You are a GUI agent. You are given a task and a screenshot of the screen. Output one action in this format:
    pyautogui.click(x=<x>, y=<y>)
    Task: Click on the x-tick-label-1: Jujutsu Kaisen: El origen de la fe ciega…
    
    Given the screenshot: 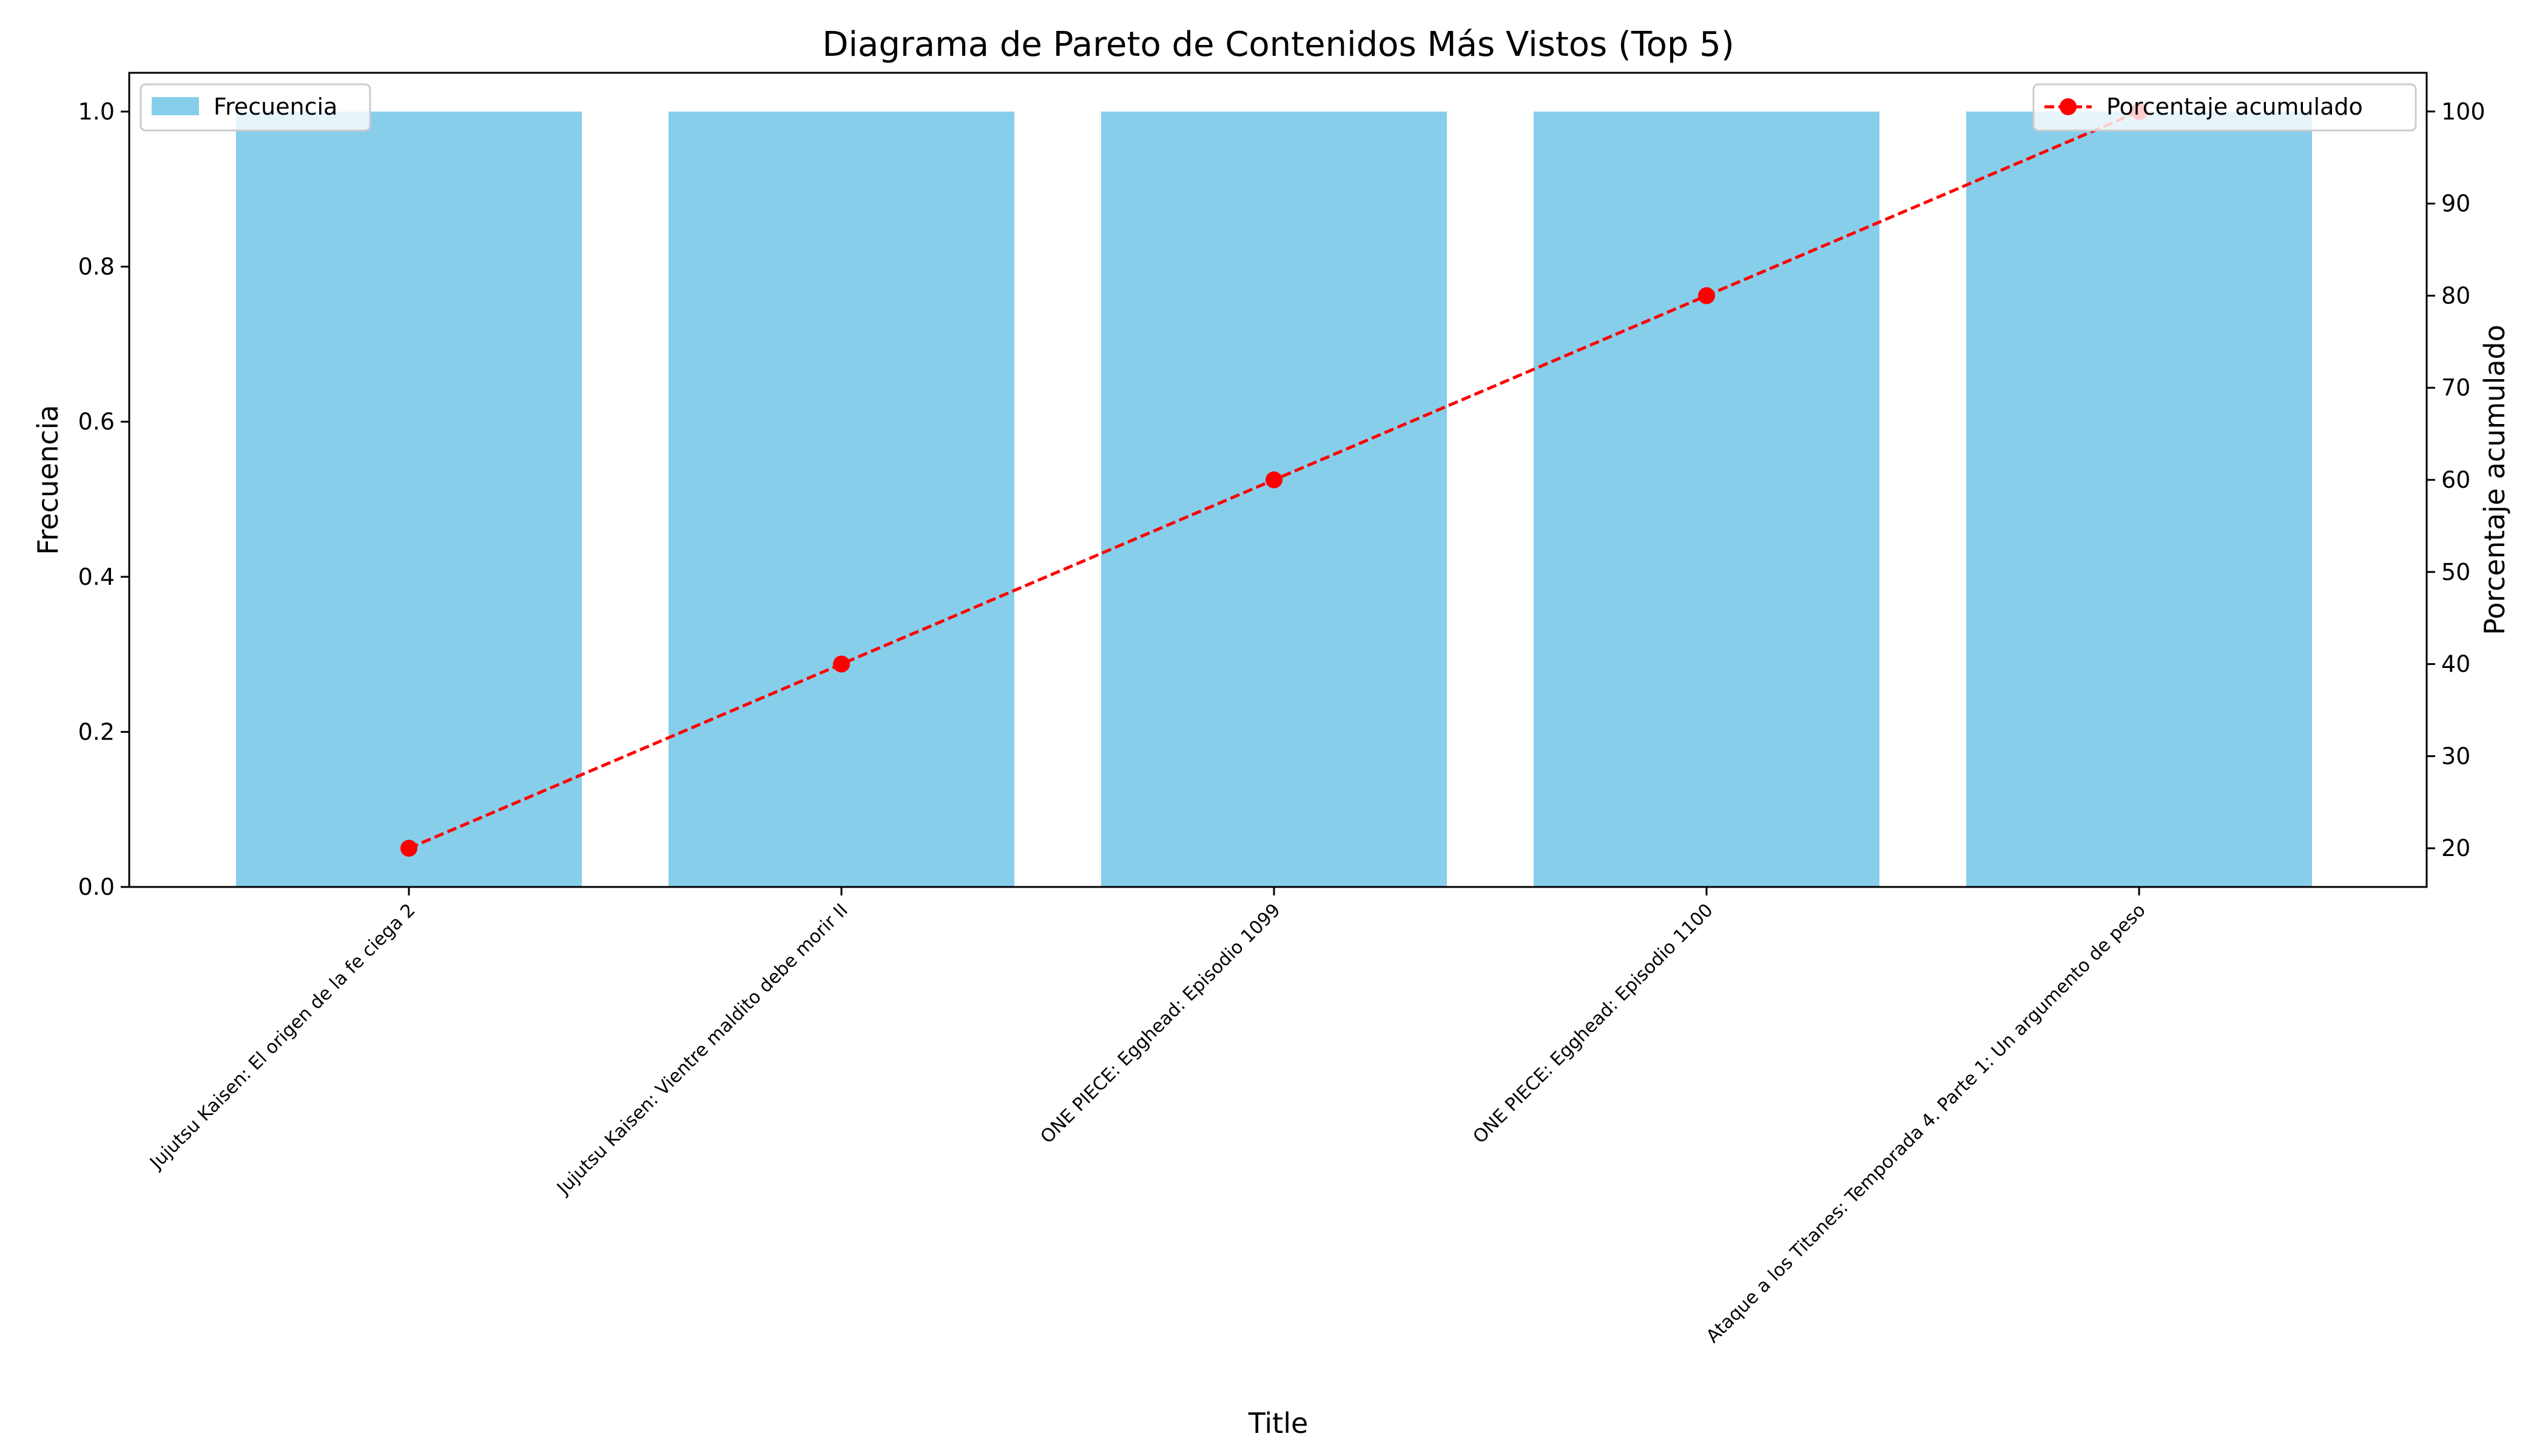 What is the action you would take?
    pyautogui.click(x=282, y=1037)
    